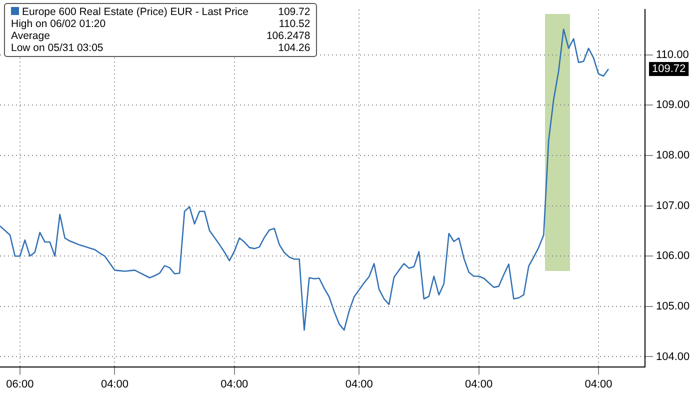 The width and height of the screenshot is (700, 394). What do you see at coordinates (20, 384) in the screenshot?
I see `x-tick-label: 06:00` at bounding box center [20, 384].